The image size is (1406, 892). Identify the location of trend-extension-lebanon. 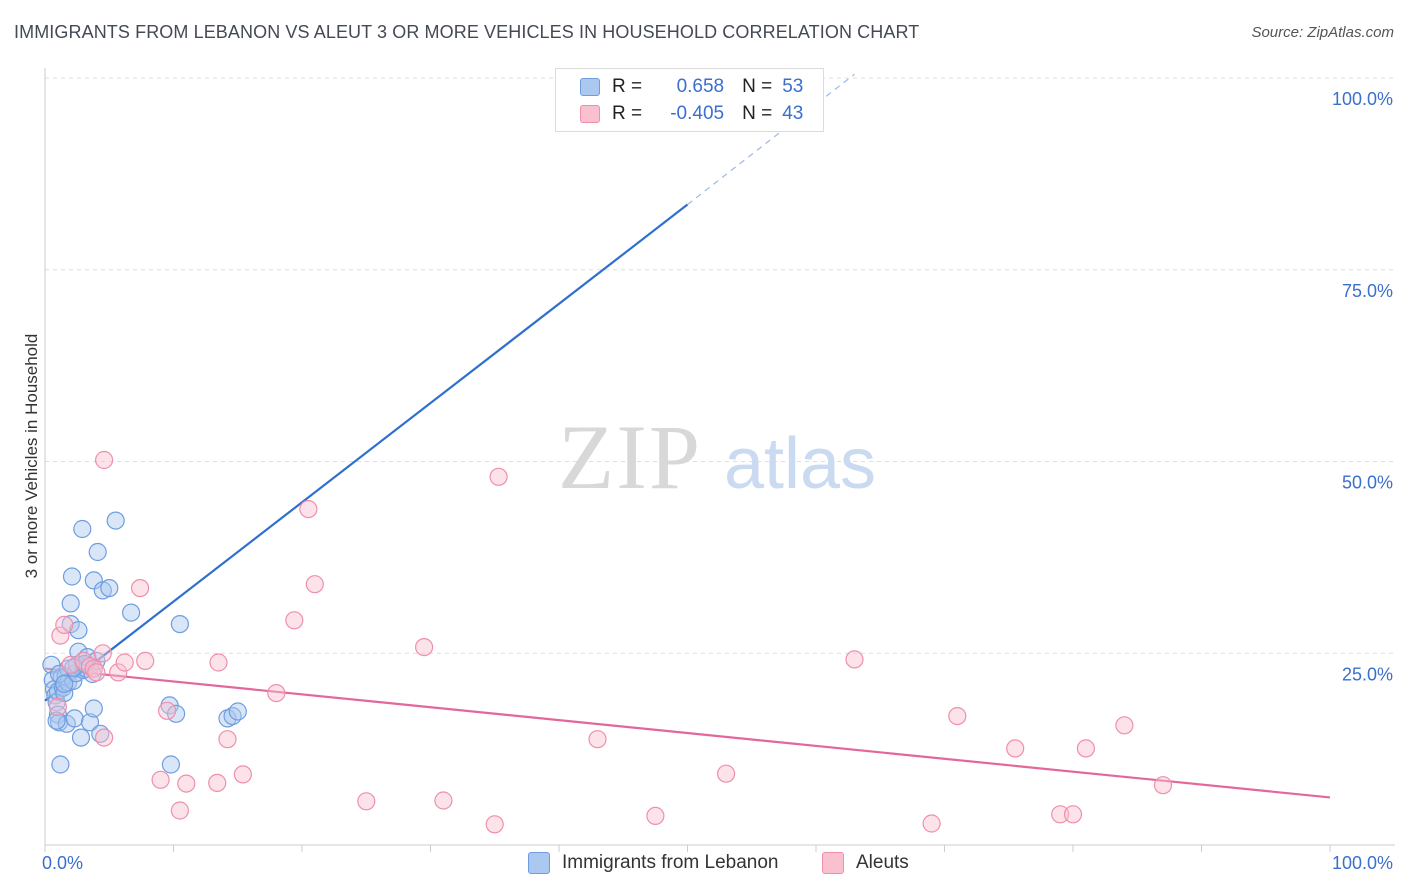
(771, 139).